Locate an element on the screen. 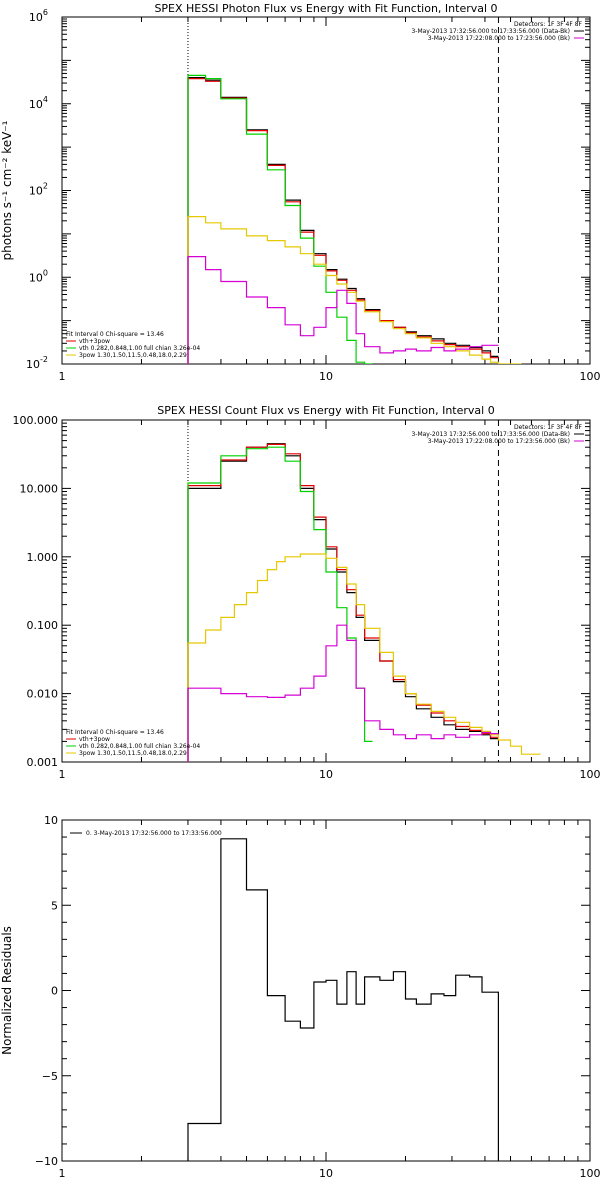 The height and width of the screenshot is (1200, 600). y-tick-exponent: -2 is located at coordinates (44, 359).